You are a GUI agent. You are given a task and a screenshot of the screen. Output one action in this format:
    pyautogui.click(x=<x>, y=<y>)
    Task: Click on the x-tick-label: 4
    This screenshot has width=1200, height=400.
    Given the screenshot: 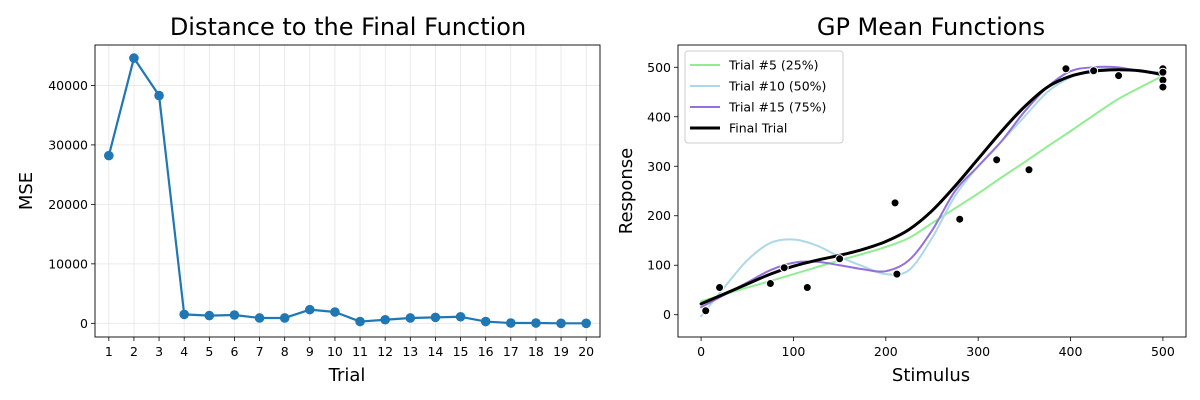 What is the action you would take?
    pyautogui.click(x=184, y=351)
    